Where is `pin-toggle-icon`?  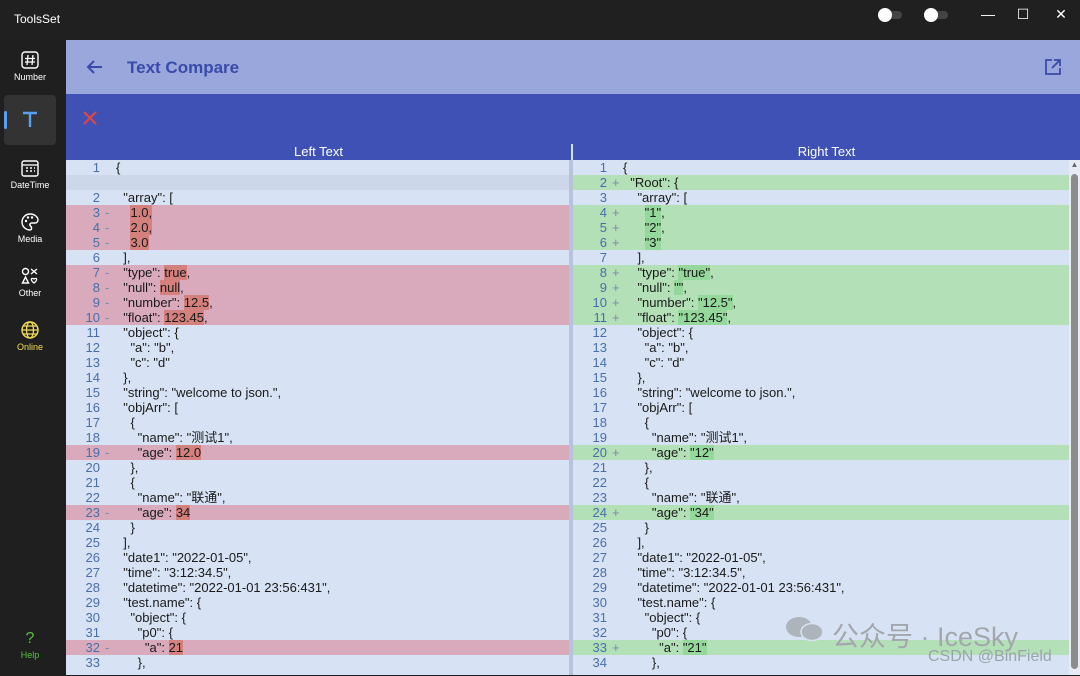 pin-toggle-icon is located at coordinates (931, 15).